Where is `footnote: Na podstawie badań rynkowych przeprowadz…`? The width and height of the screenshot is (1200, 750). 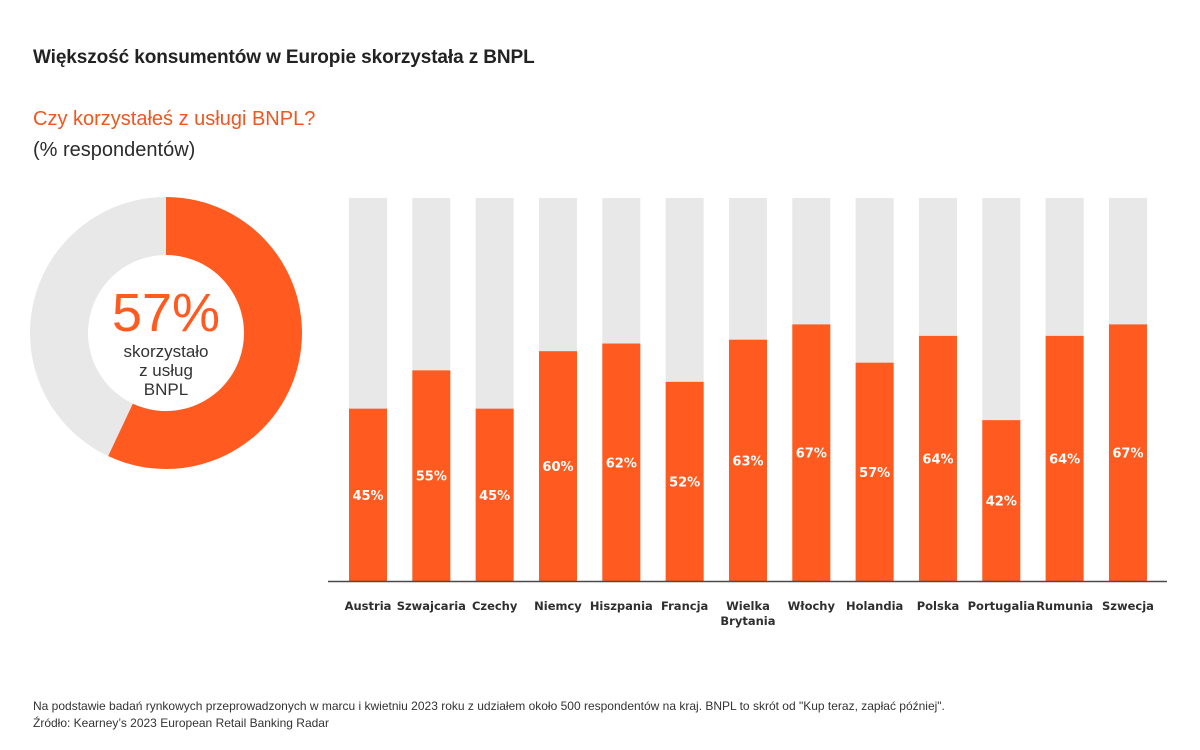
footnote: Na podstawie badań rynkowych przeprowadz… is located at coordinates (489, 715).